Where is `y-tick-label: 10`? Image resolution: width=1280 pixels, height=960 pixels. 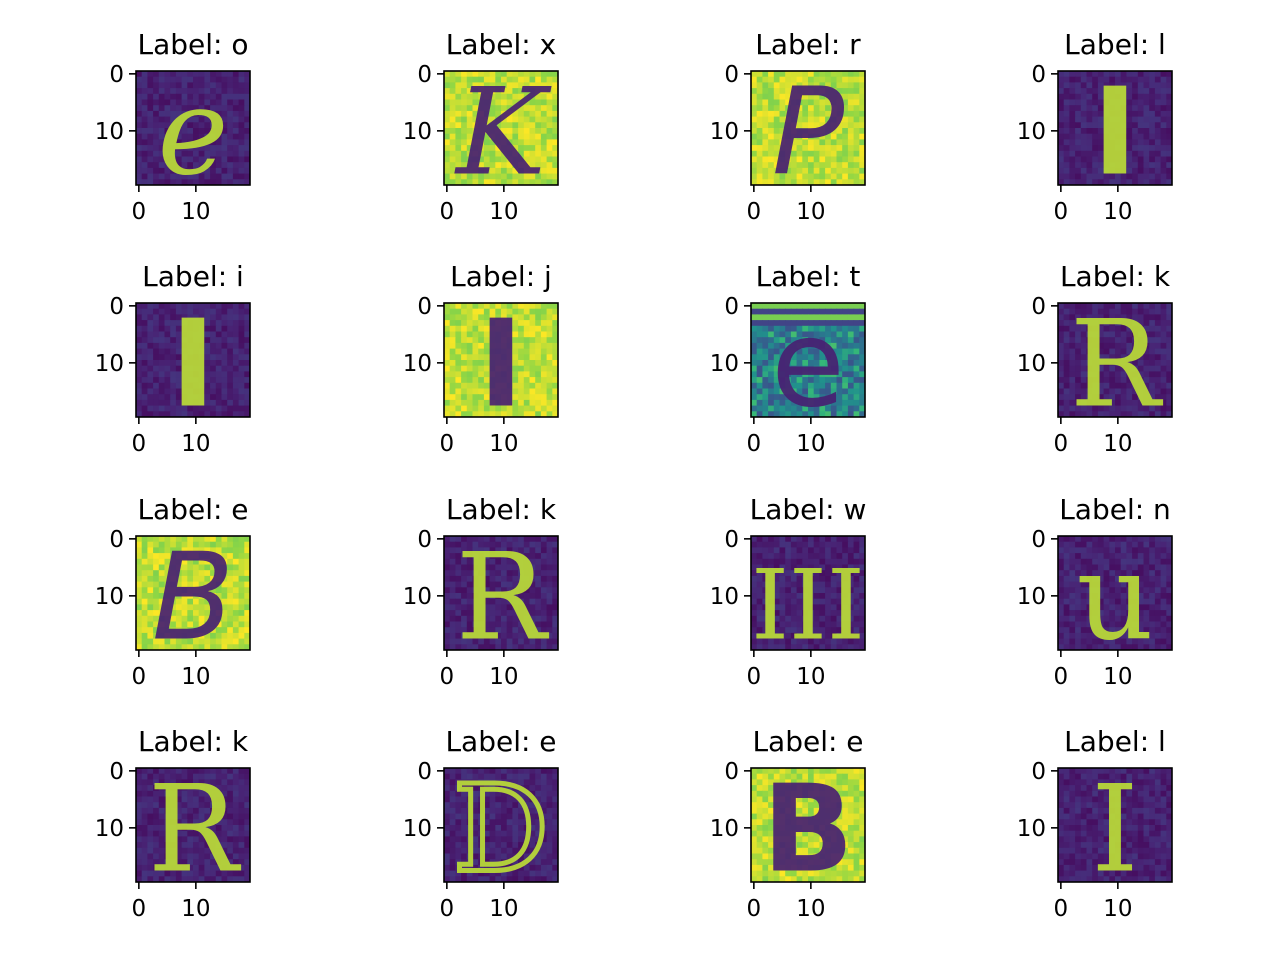
y-tick-label: 10 is located at coordinates (1031, 364).